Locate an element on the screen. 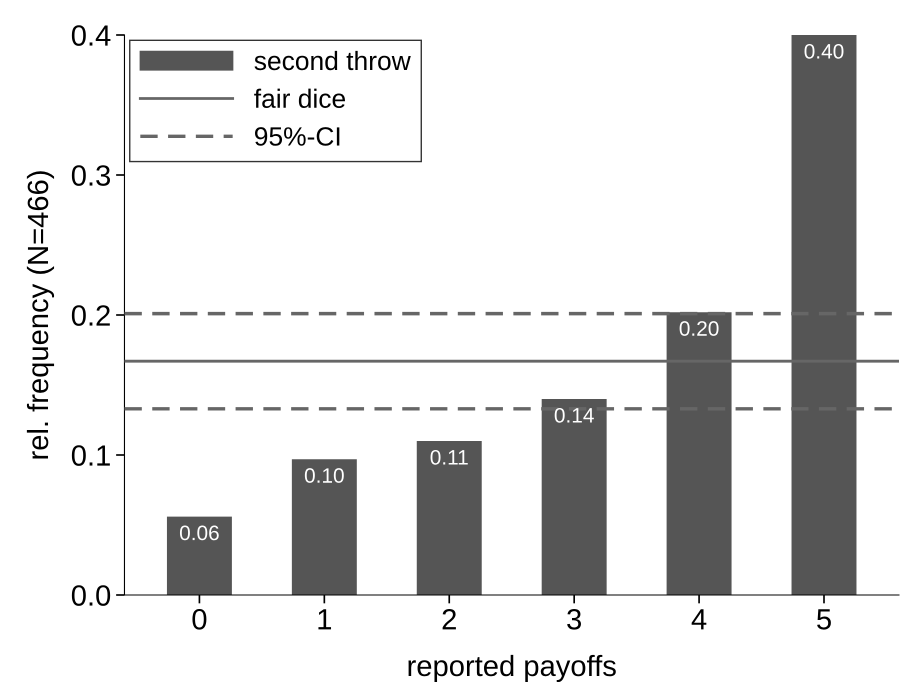 This screenshot has height=700, width=922. x-axis-title: reported payoffs is located at coordinates (512, 668).